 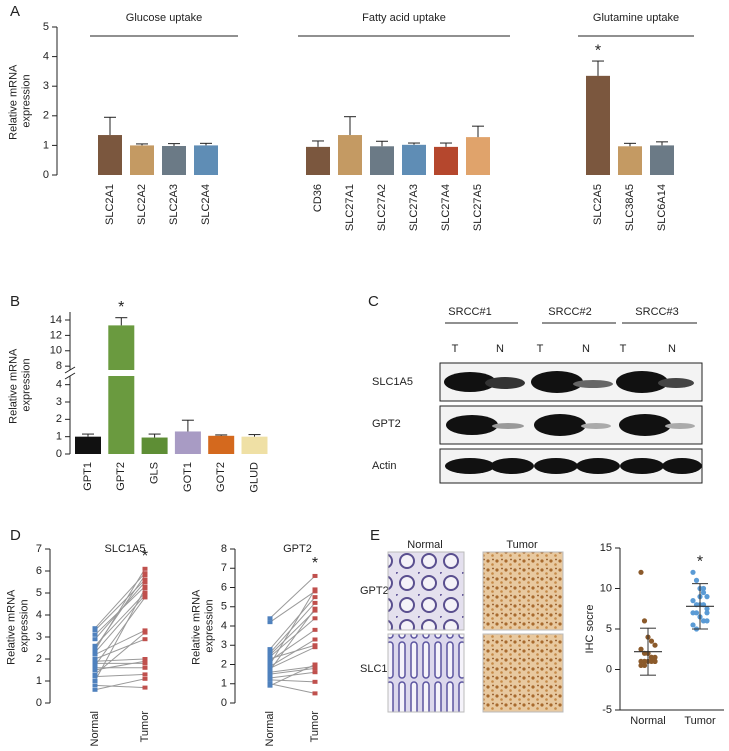 What do you see at coordinates (374, 591) in the screenshot?
I see `ihc-row-label: GPT2` at bounding box center [374, 591].